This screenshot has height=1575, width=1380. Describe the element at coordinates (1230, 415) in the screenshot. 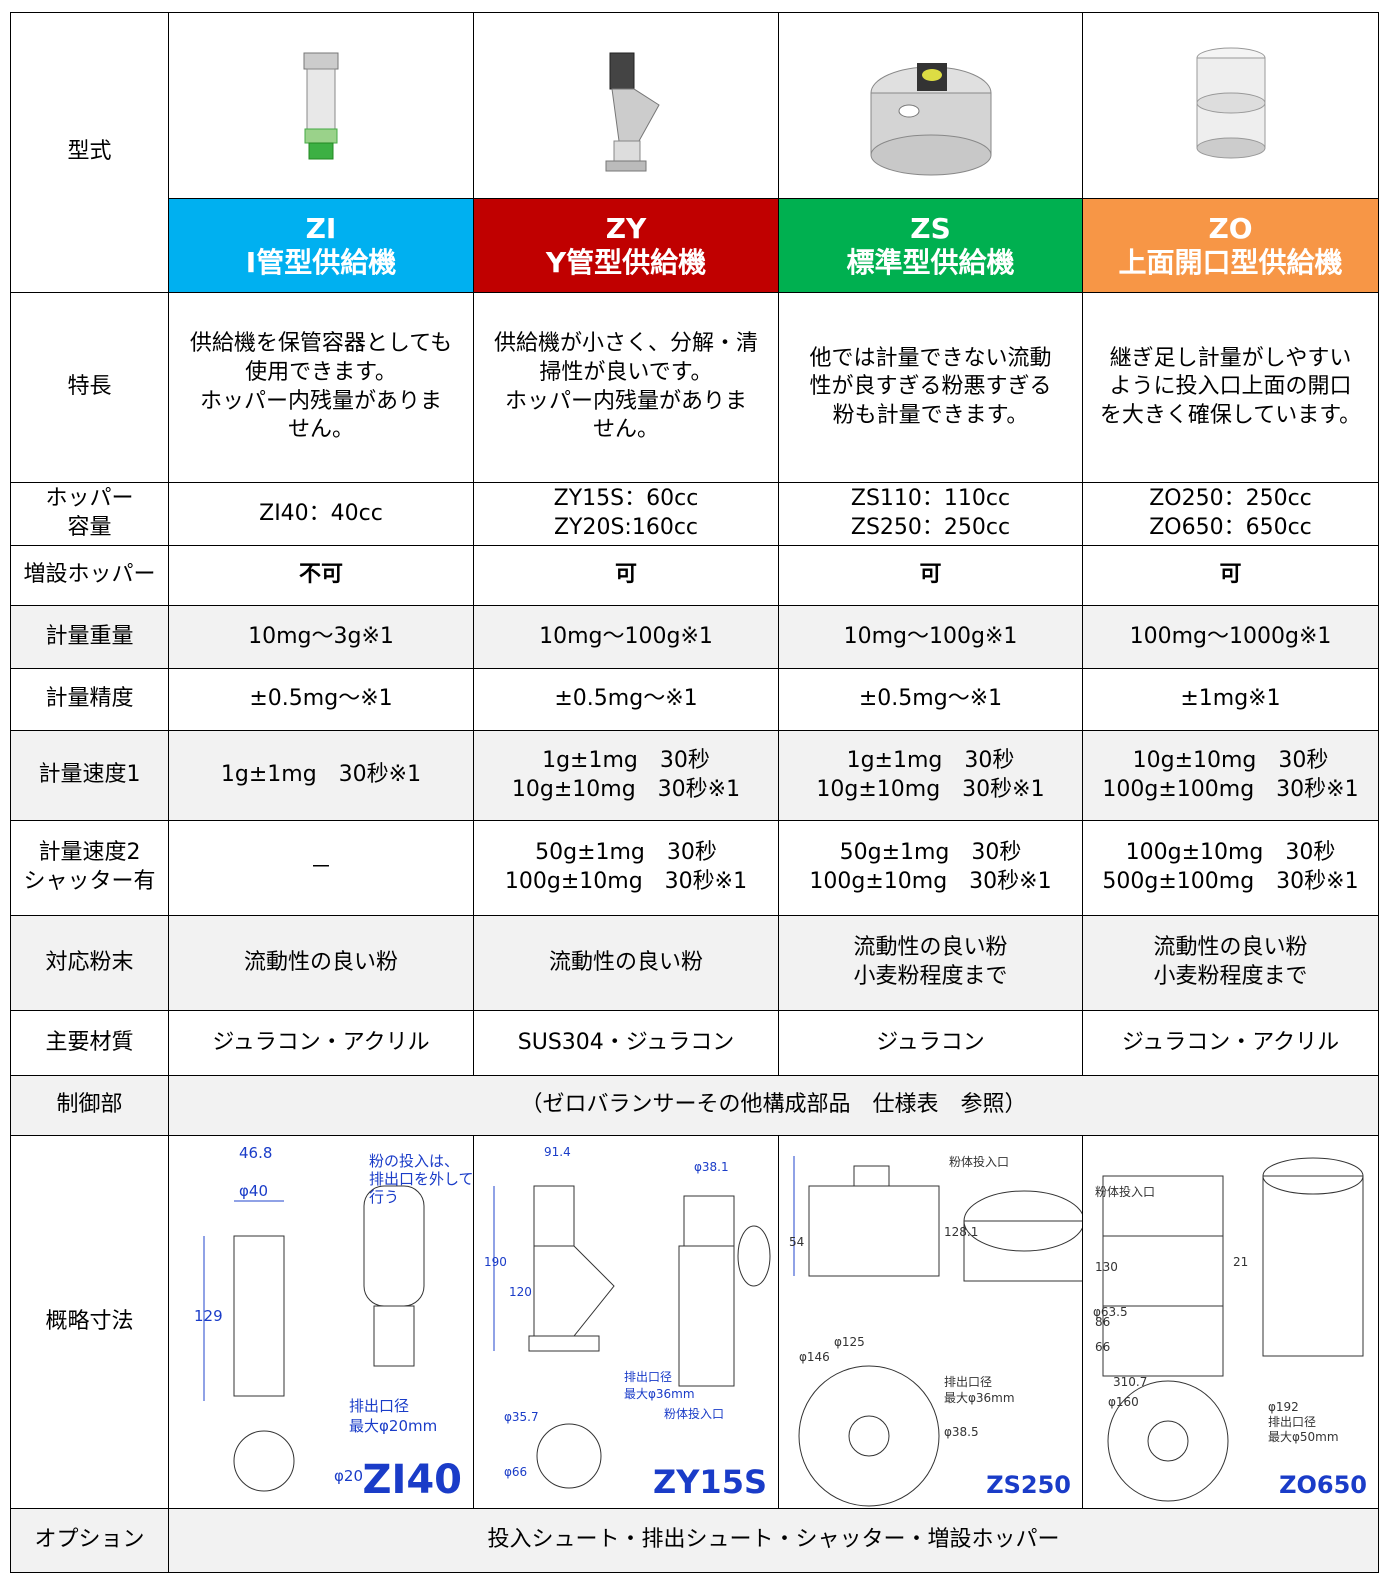

I see `cell-text: を大きく確保しています。` at that location.